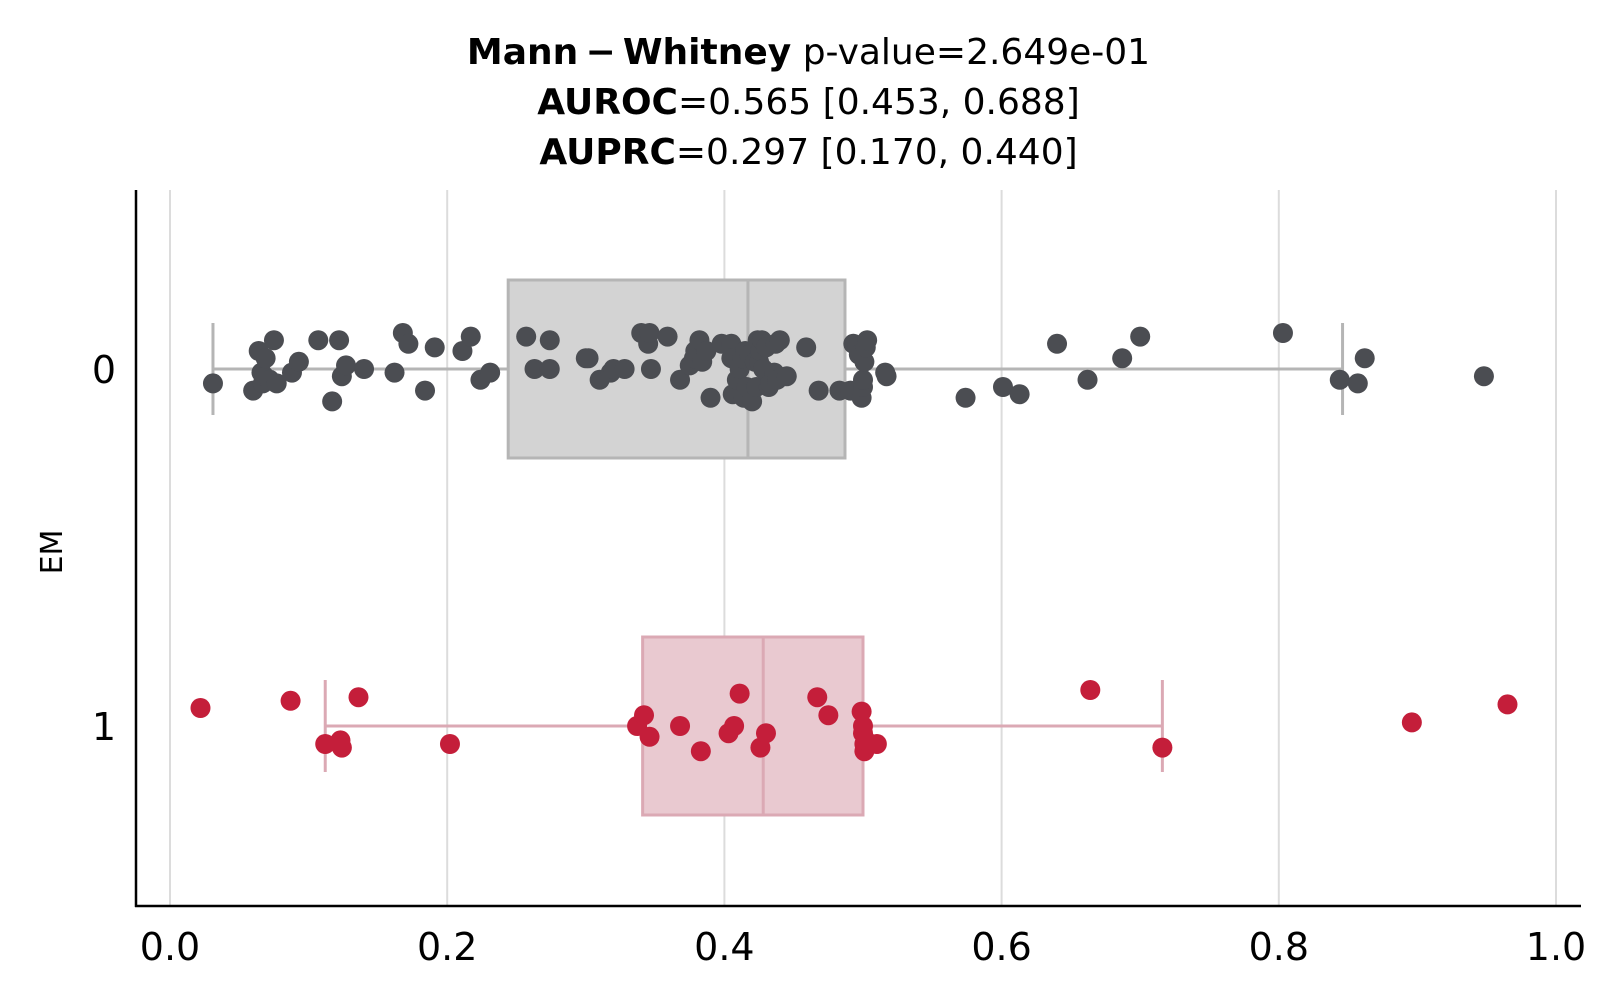 The width and height of the screenshot is (1617, 994). I want to click on x-ticks: 0.0 0.2 0.4 0.6 0.8 1.0, so click(863, 947).